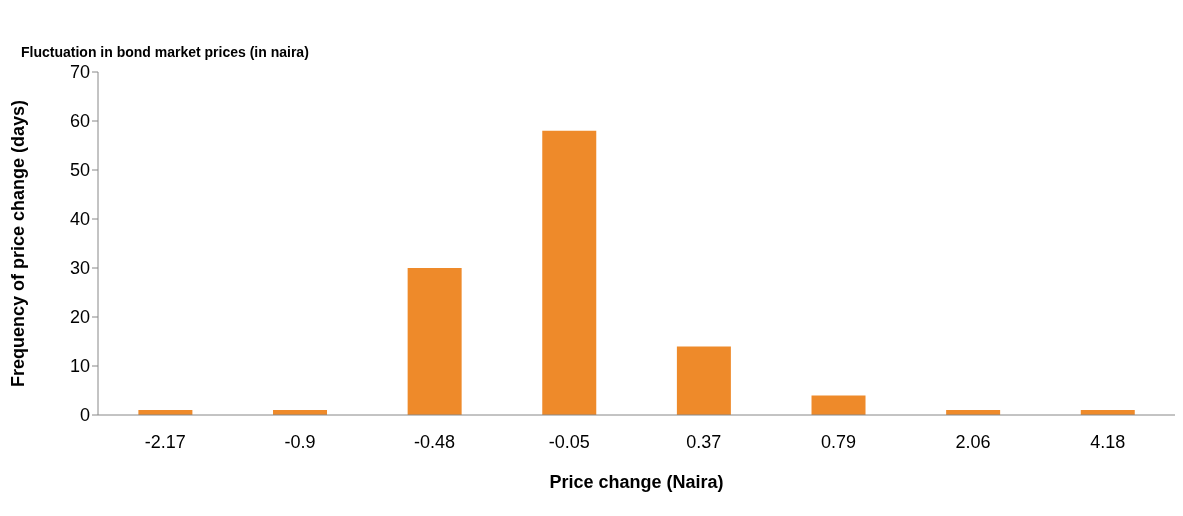  Describe the element at coordinates (435, 441) in the screenshot. I see `x-tick-label: -0.48` at that location.